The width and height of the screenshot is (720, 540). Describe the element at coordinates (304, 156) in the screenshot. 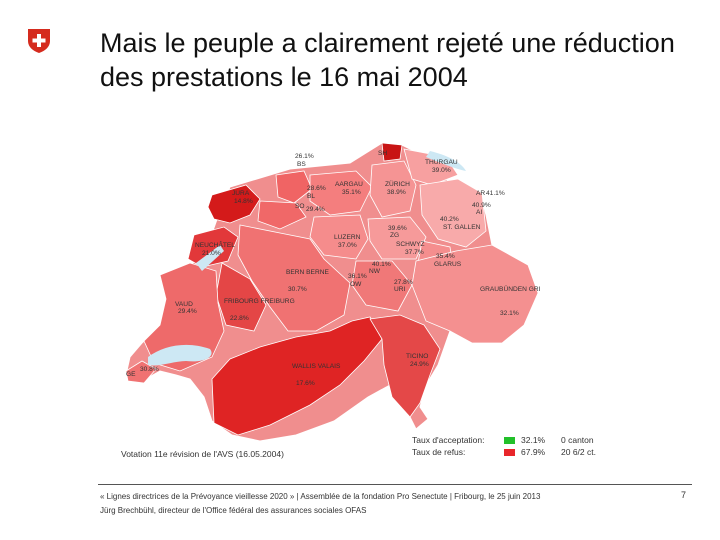

I see `label-bs-pct: 26.1%` at that location.